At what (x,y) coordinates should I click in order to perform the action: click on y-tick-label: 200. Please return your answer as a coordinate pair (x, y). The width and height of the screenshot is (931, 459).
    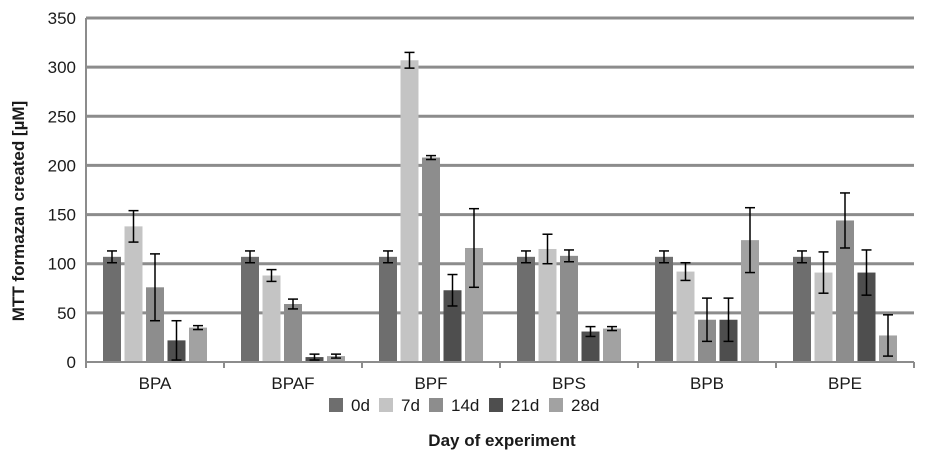
    Looking at the image, I should click on (62, 165).